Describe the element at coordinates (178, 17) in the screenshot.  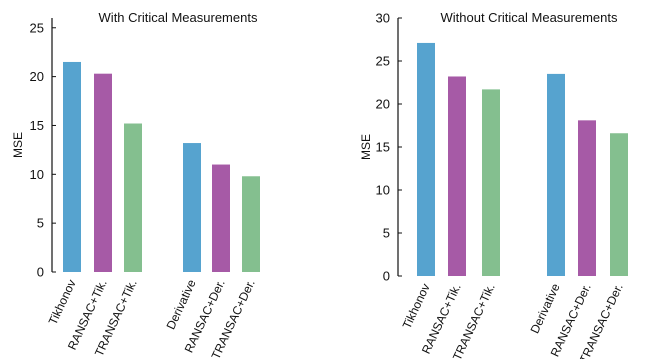
I see `chart-title: With Critical Measurements` at that location.